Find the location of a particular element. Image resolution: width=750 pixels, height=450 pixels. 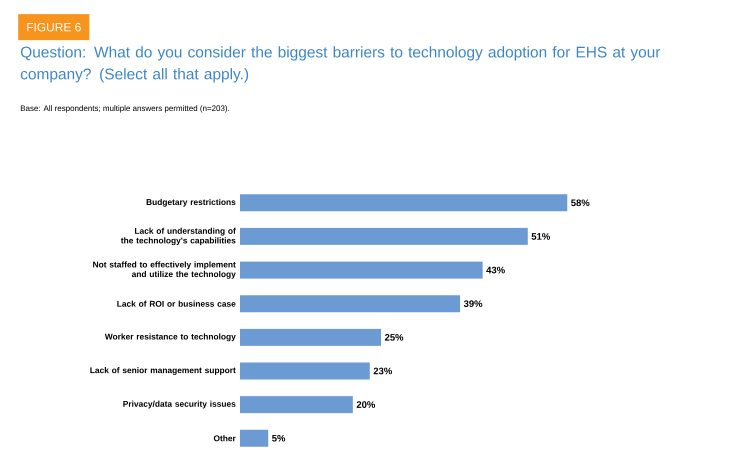

y-tick-label: Lack of understanding of the technology's capabilities is located at coordinates (178, 237).